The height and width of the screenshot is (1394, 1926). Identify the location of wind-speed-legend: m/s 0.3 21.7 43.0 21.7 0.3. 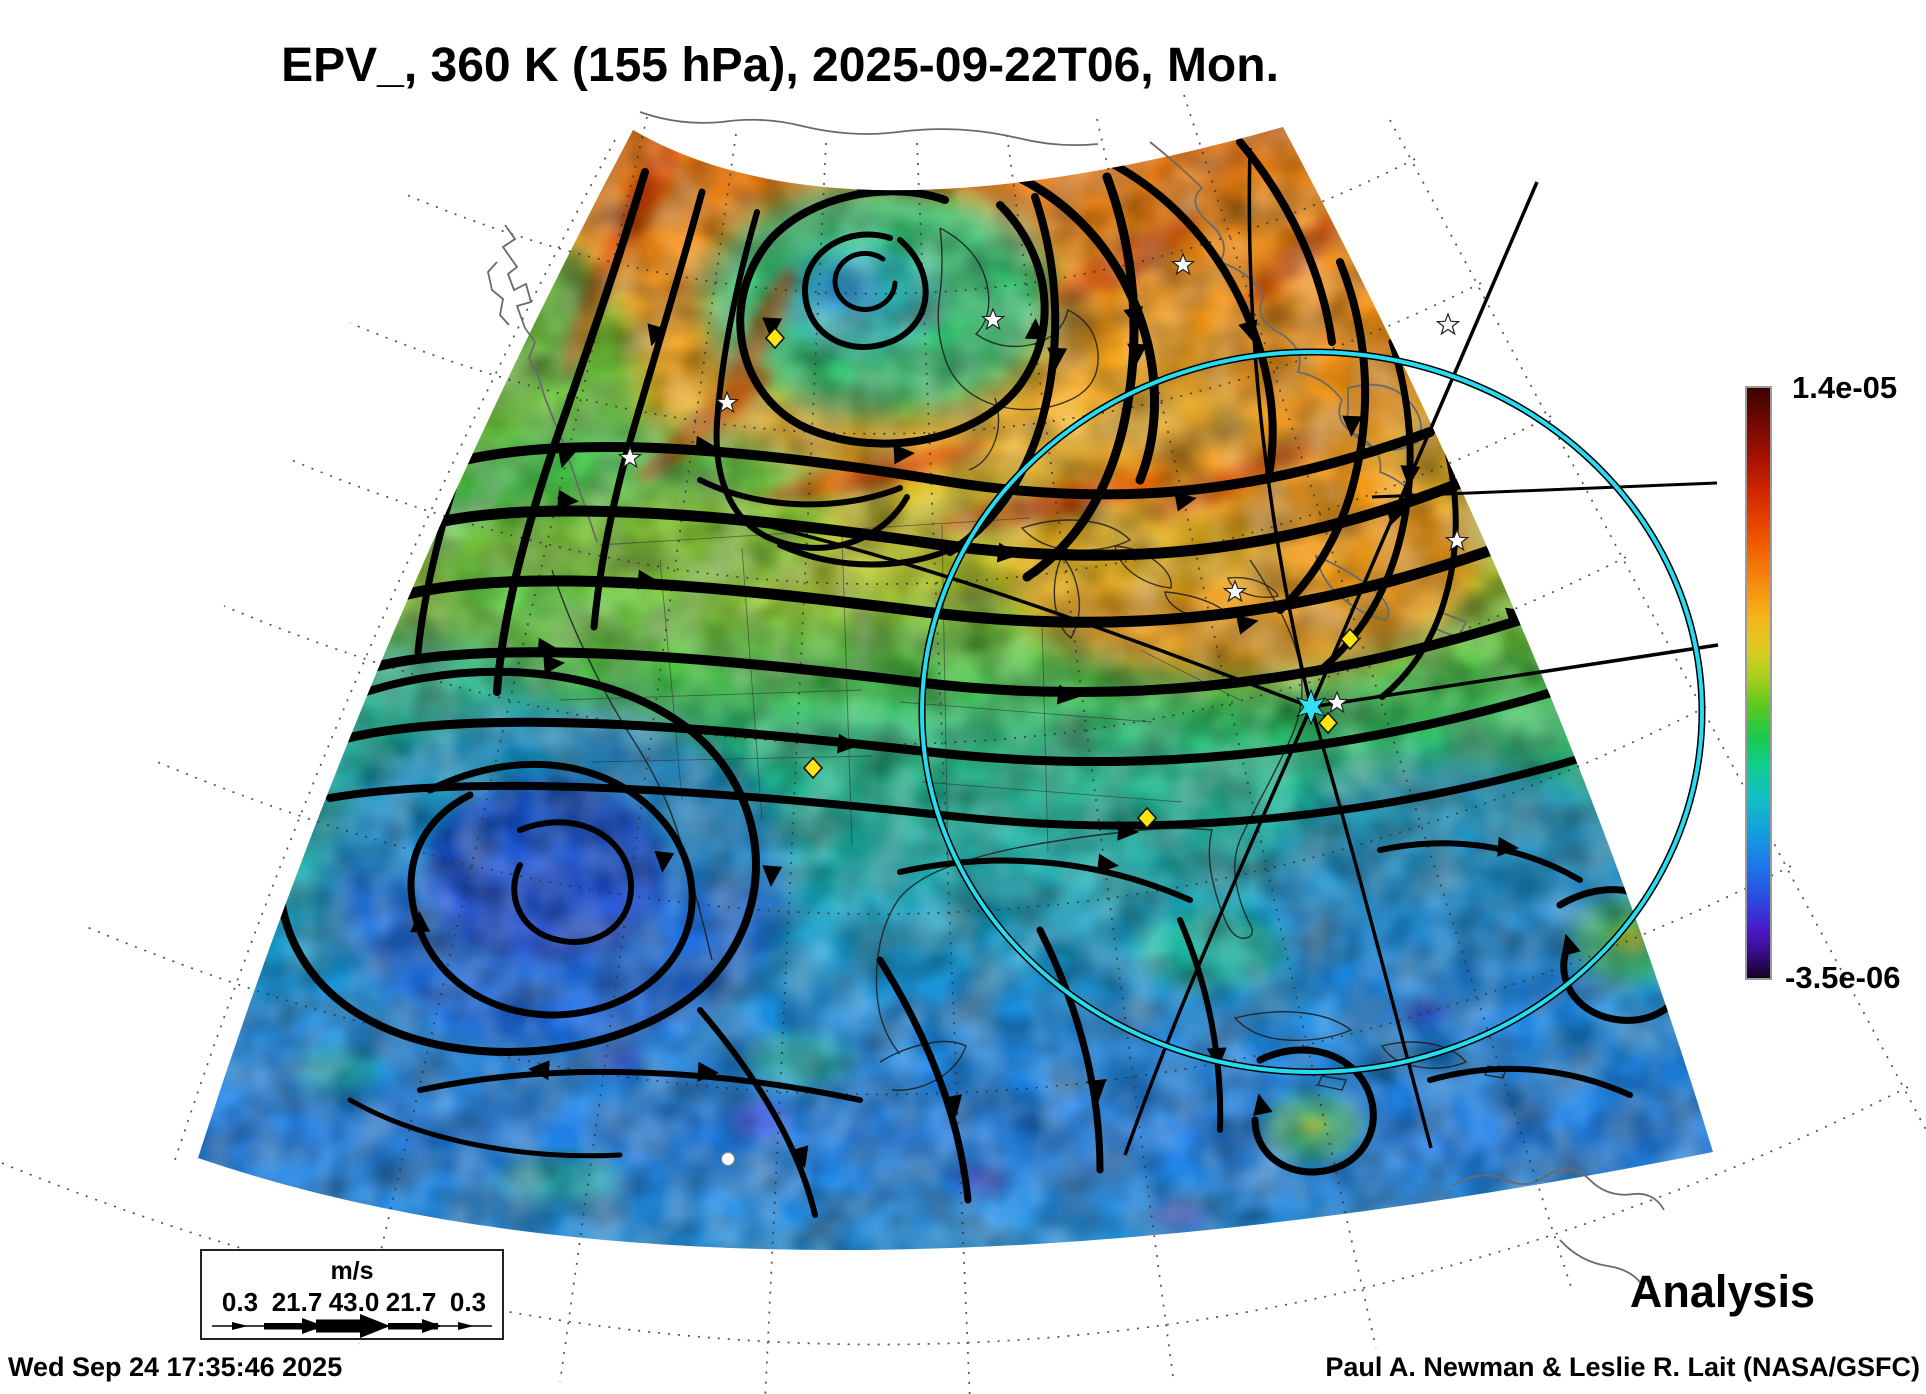
(352, 1294).